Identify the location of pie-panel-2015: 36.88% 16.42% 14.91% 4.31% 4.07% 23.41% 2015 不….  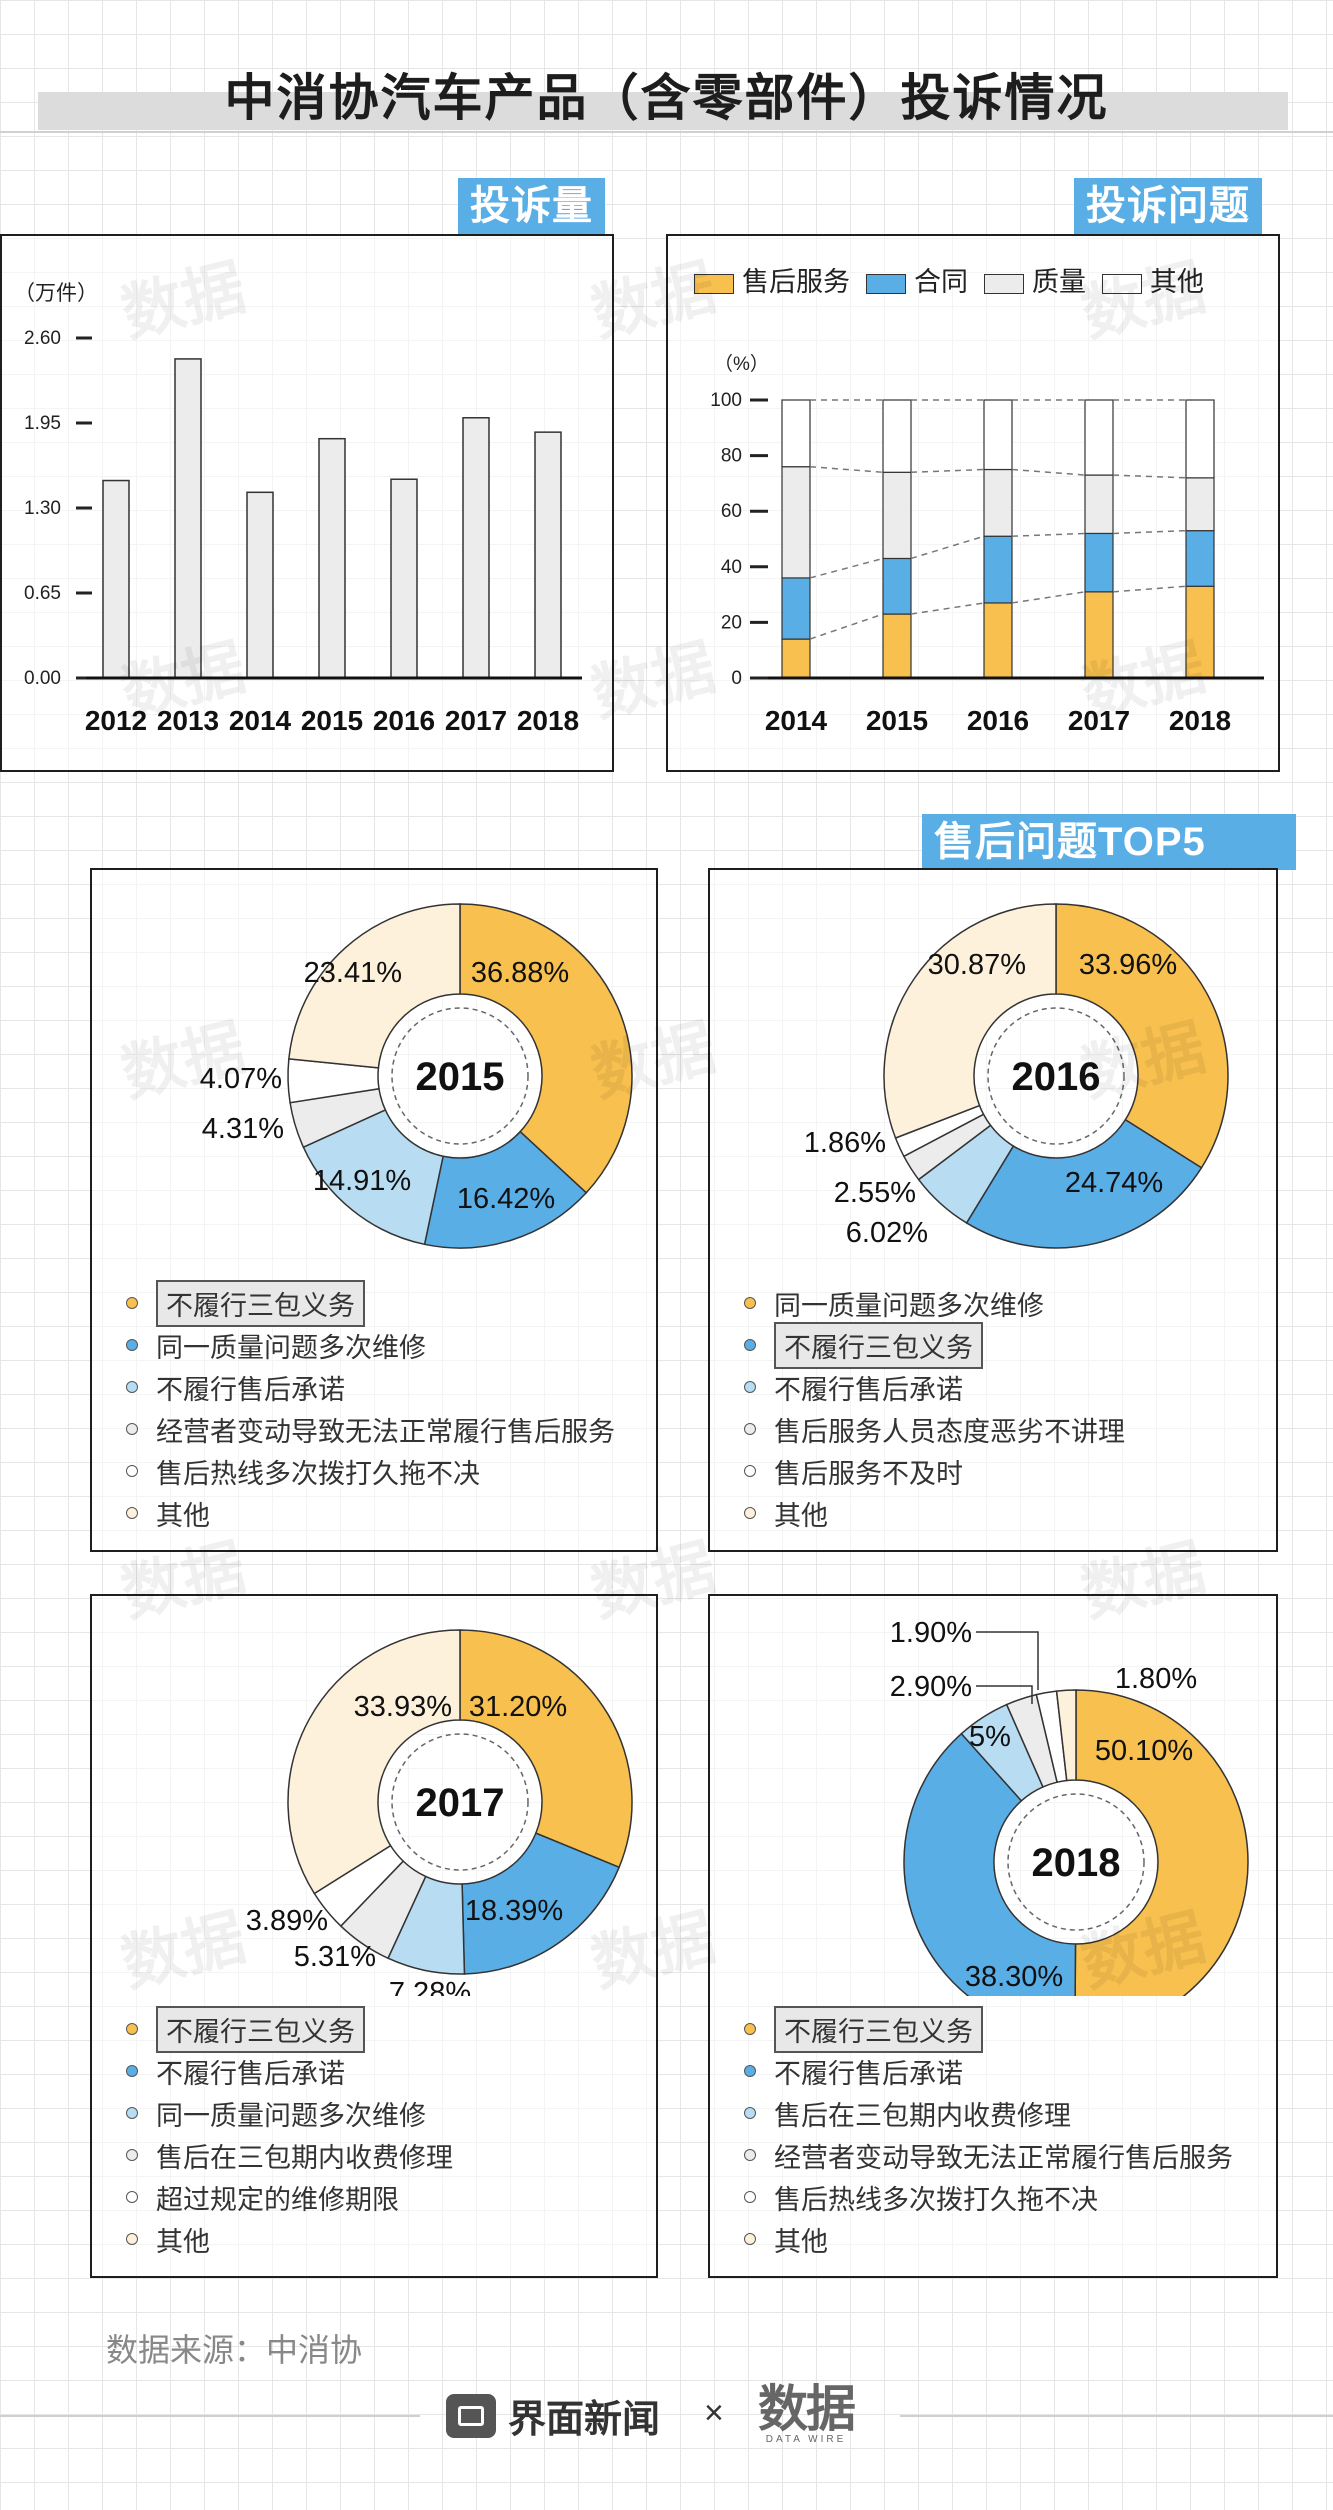
(374, 1210).